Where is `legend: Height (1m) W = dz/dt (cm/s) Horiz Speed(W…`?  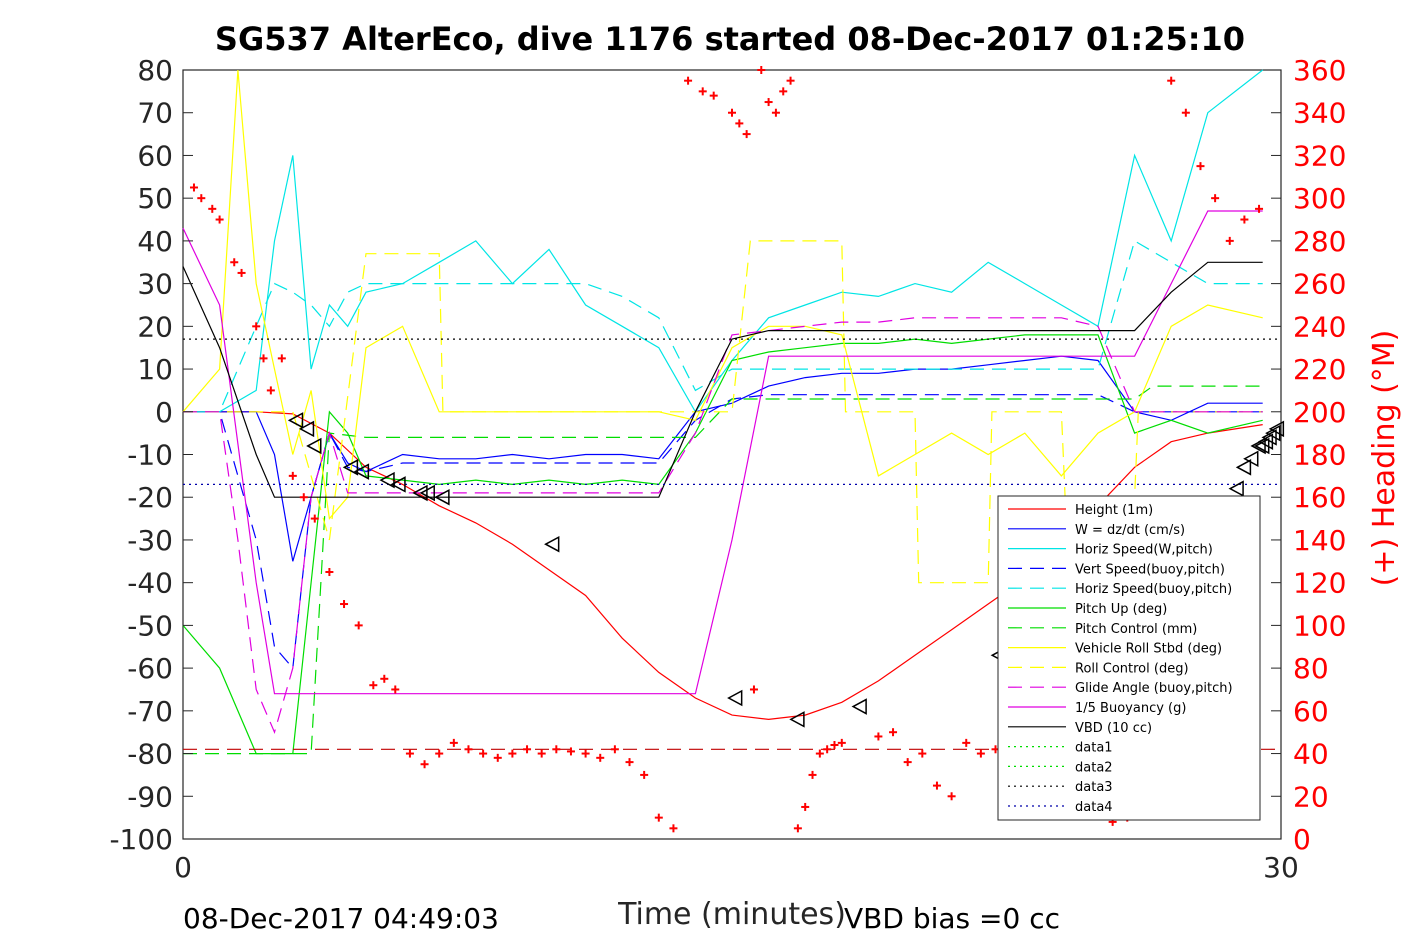 legend: Height (1m) W = dz/dt (cm/s) Horiz Speed(W… is located at coordinates (1129, 658).